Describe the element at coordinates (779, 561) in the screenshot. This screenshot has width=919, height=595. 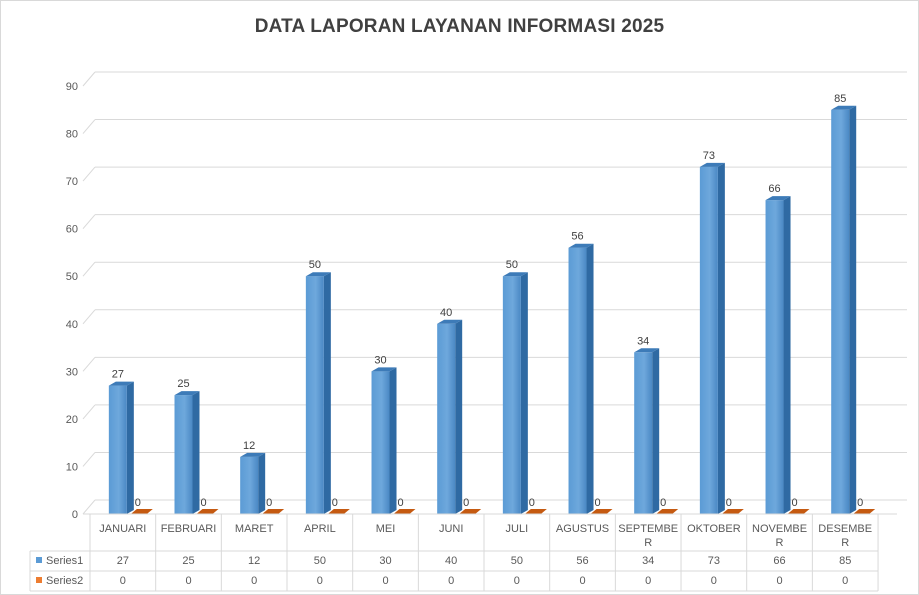
I see `table-cell-series1: 66` at that location.